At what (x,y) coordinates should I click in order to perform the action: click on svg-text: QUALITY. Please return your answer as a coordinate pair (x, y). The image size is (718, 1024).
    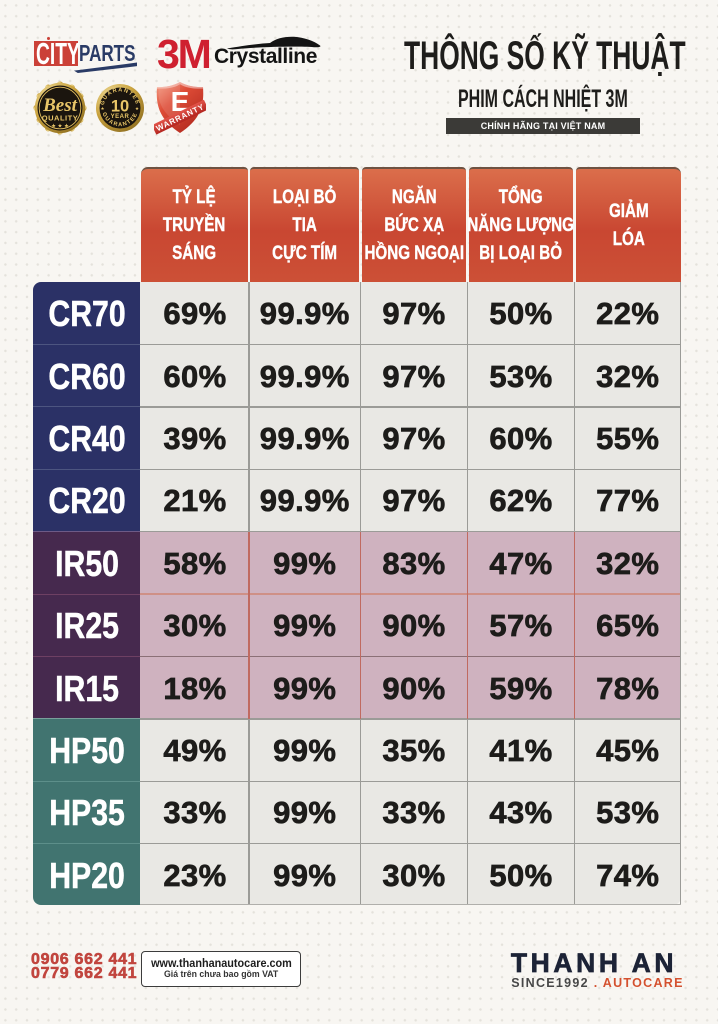
    Looking at the image, I should click on (60, 118).